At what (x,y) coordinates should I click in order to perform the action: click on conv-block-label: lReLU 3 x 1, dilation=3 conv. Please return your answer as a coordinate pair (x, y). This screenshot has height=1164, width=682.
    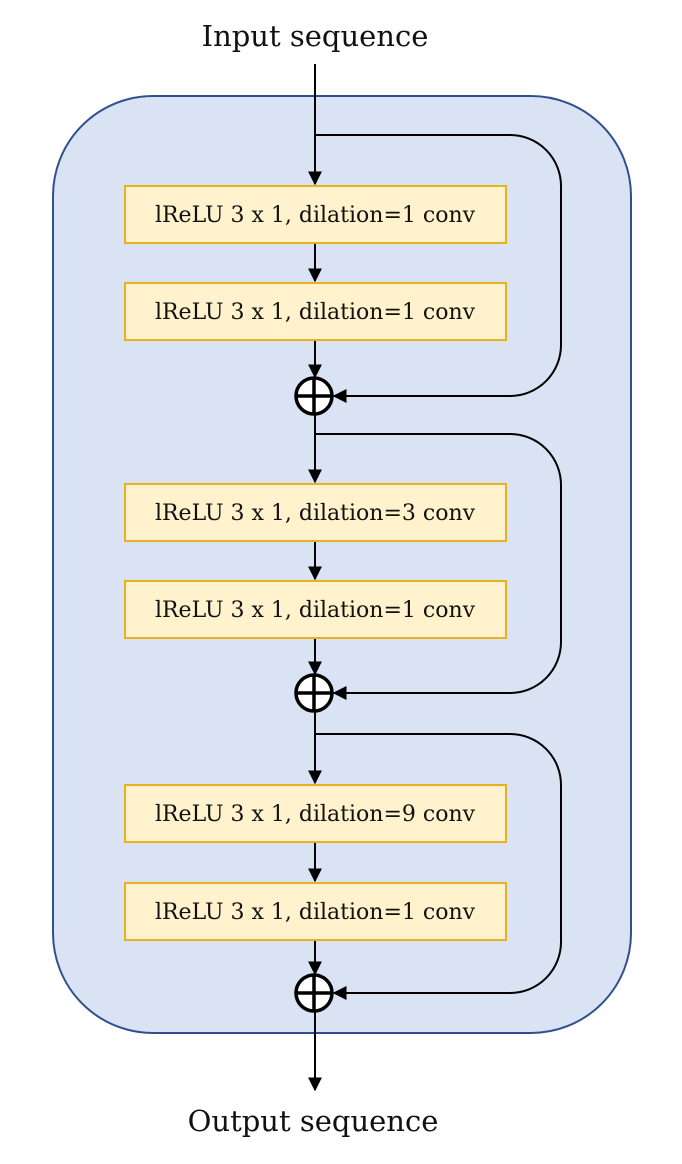
    Looking at the image, I should click on (315, 513).